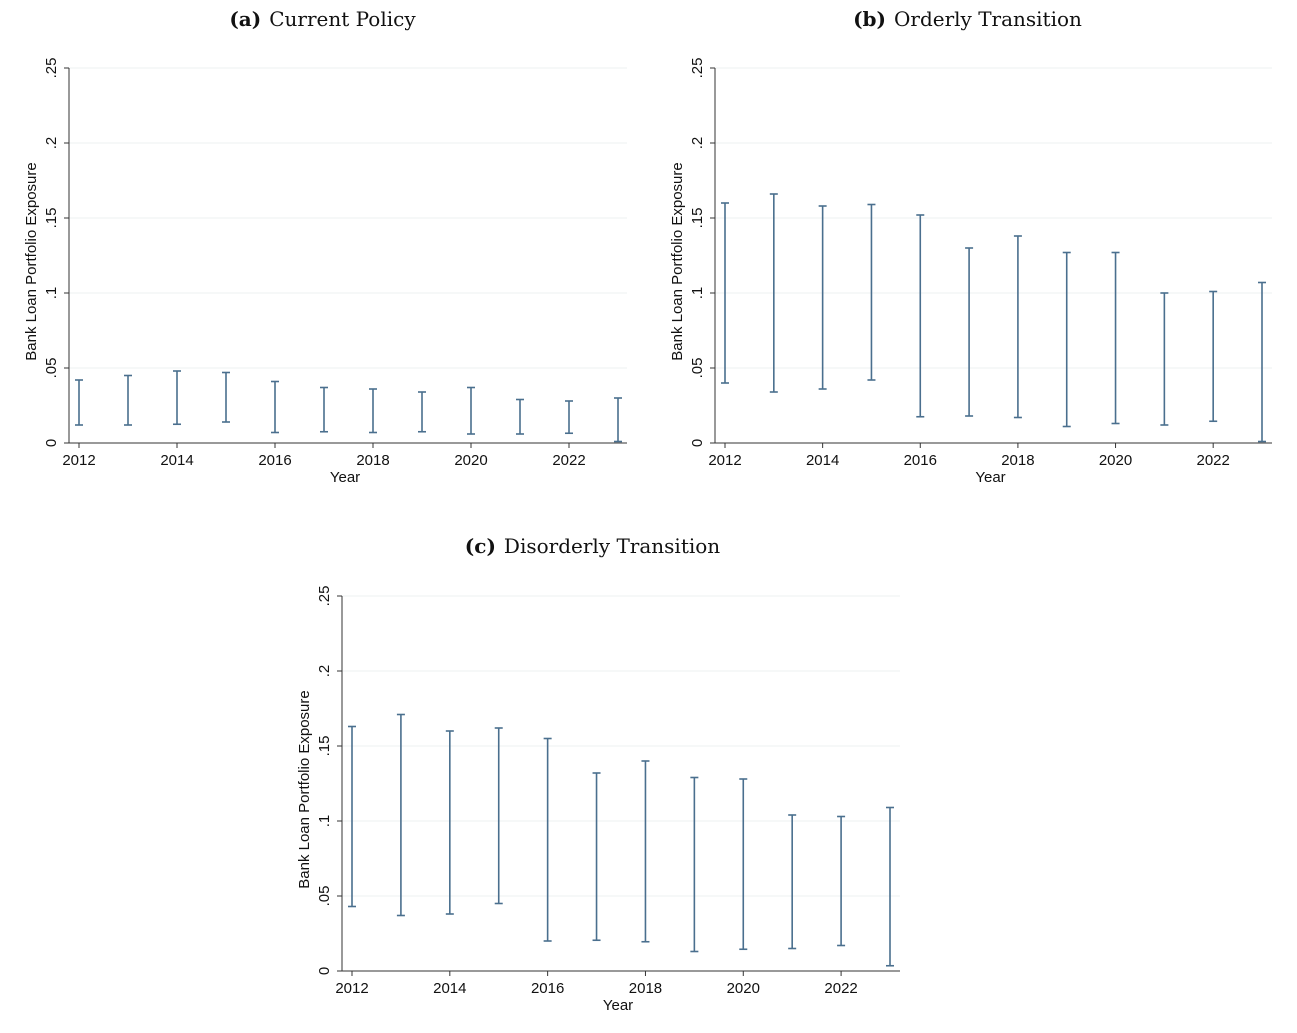 Image resolution: width=1297 pixels, height=1033 pixels. Describe the element at coordinates (869, 19) in the screenshot. I see `panel-letter: (b)` at that location.